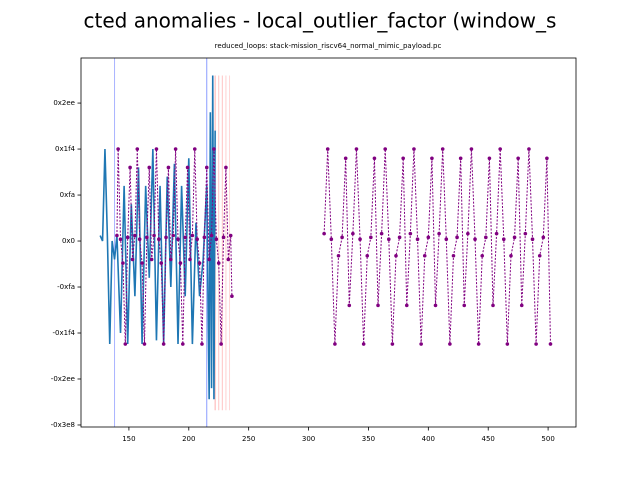 Image resolution: width=640 pixels, height=480 pixels. What do you see at coordinates (188, 439) in the screenshot?
I see `x-tick-label: 200` at bounding box center [188, 439].